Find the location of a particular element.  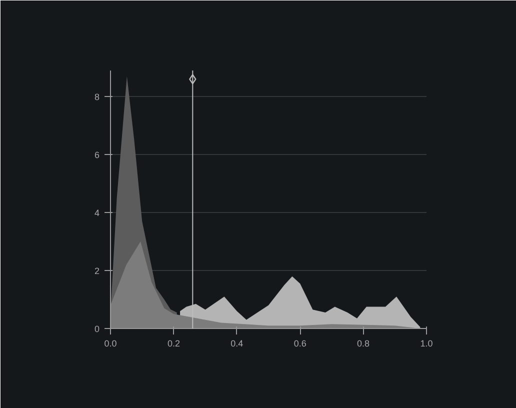

x-tick-label: 1.0 is located at coordinates (426, 343).